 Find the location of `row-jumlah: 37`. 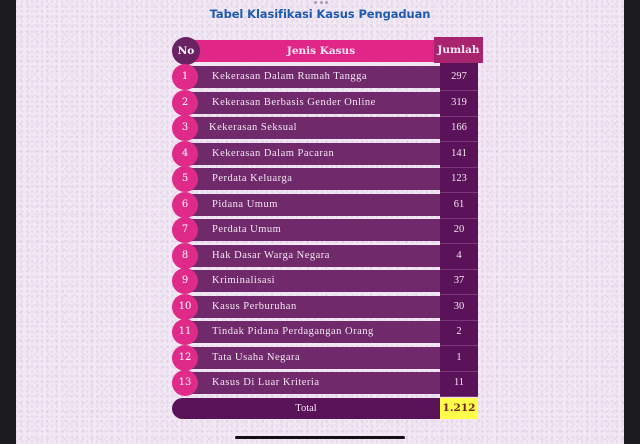

row-jumlah: 37 is located at coordinates (459, 280).